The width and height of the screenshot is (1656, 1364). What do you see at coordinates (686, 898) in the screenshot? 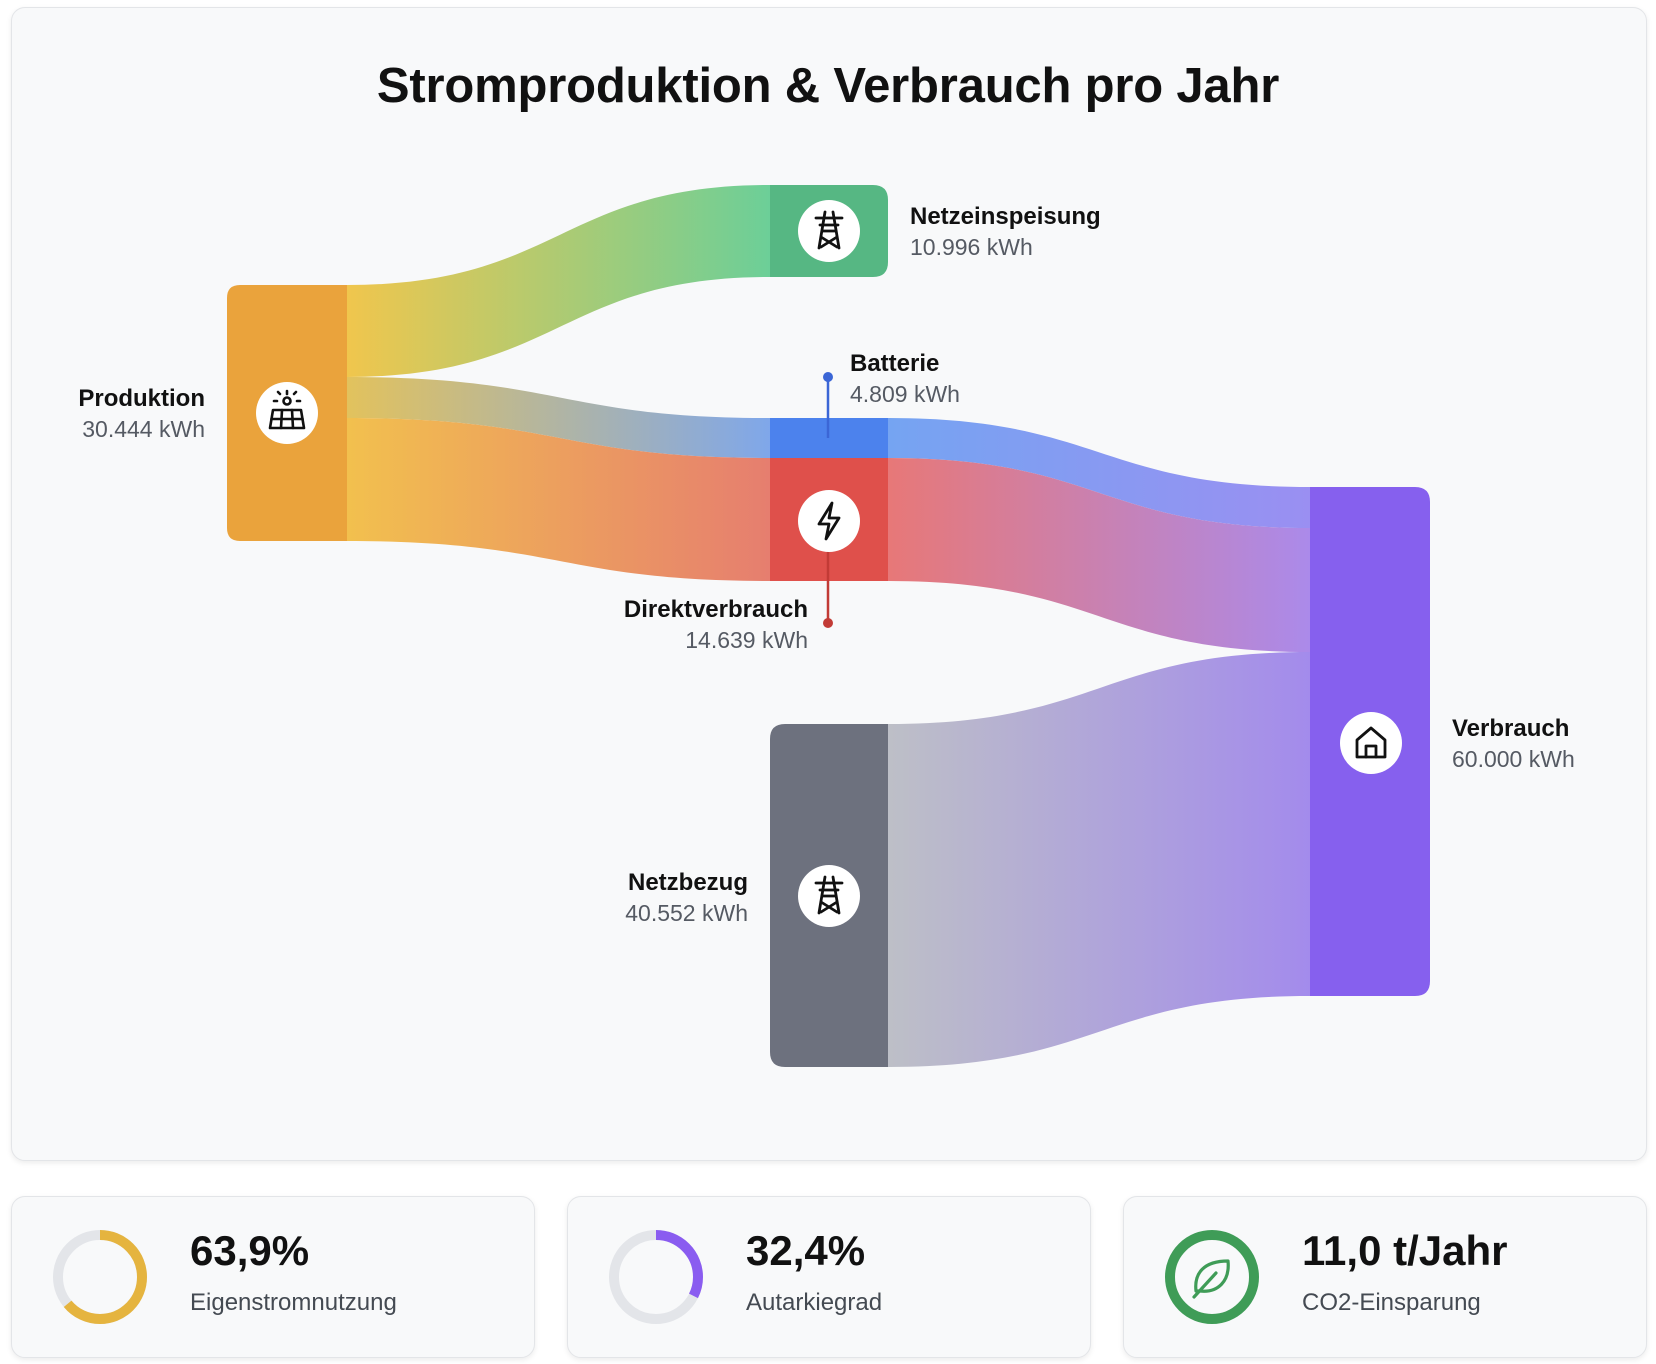
I see `label-netzbezug: Netzbezug 40.552 kWh` at bounding box center [686, 898].